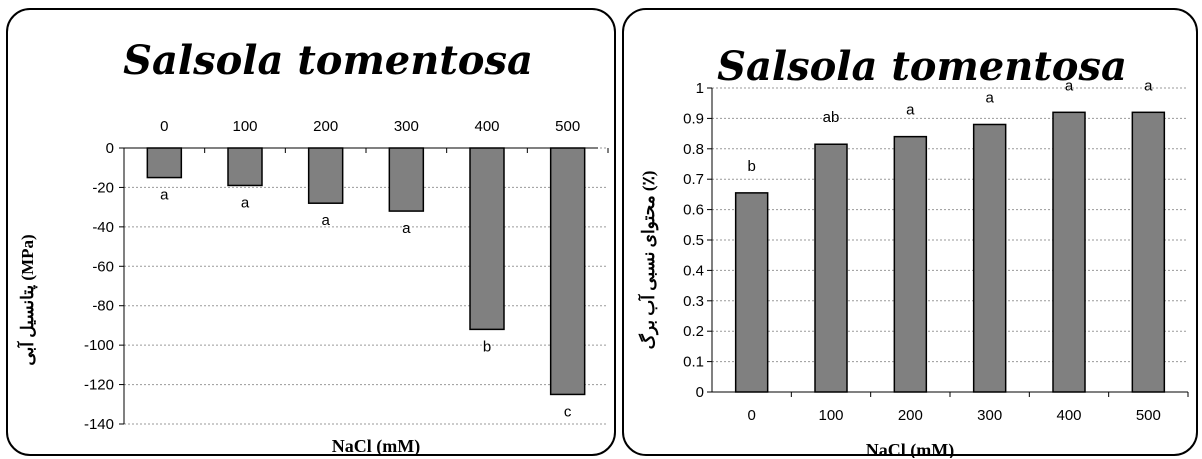 Image resolution: width=1202 pixels, height=459 pixels. What do you see at coordinates (99, 345) in the screenshot?
I see `y-tick-label: -100` at bounding box center [99, 345].